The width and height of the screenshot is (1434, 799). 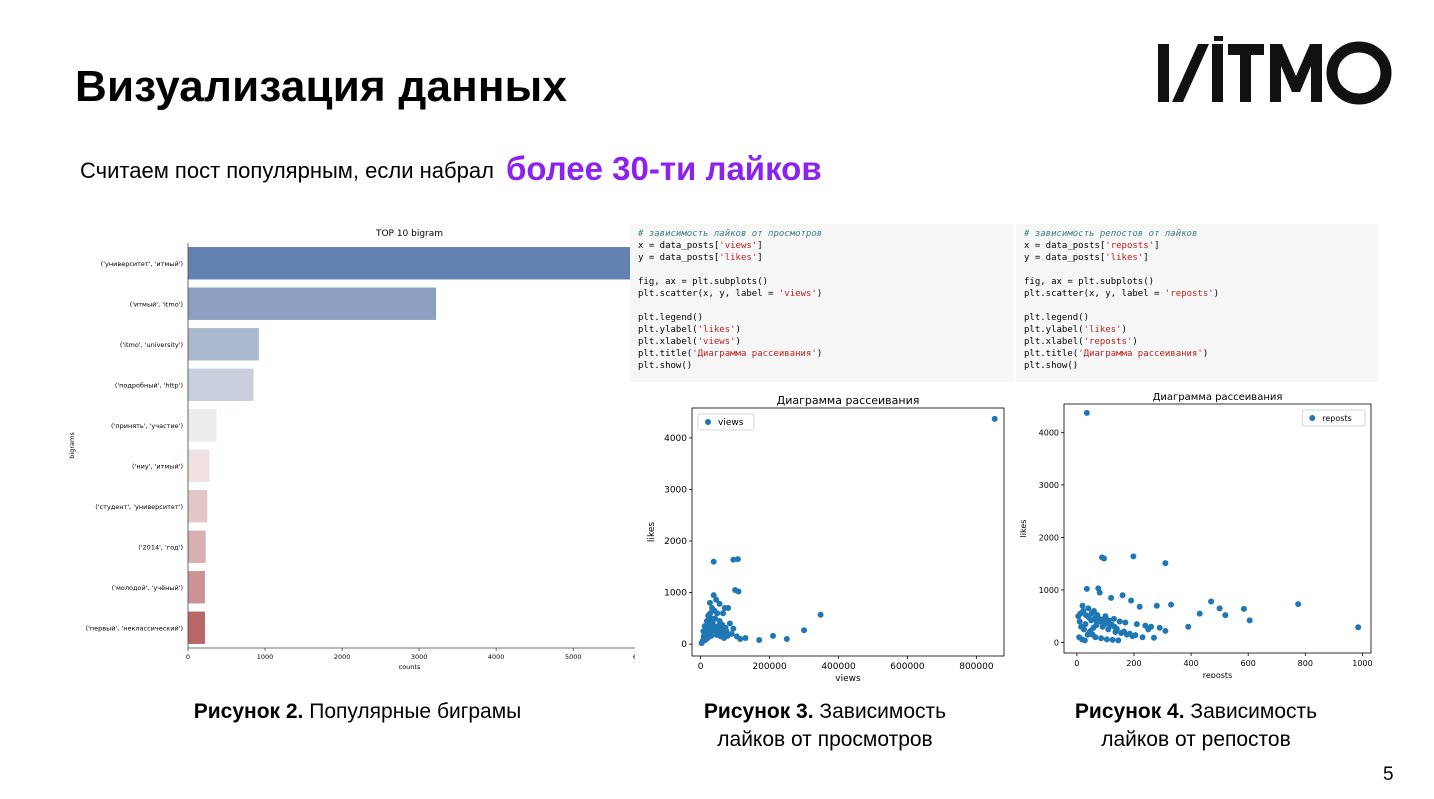 I want to click on bar-chart-title: TOP 10 bigram, so click(x=409, y=234).